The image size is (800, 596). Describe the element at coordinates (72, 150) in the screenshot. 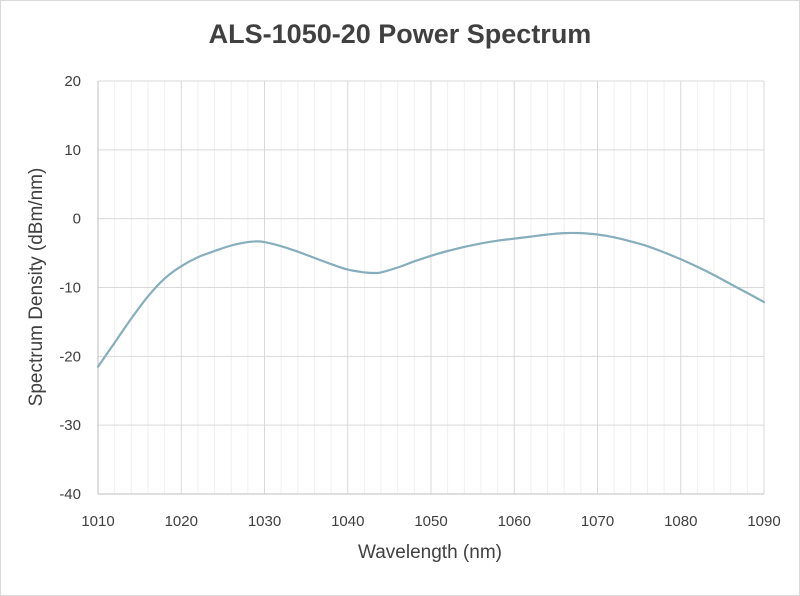

I see `y-tick-label: 10` at that location.